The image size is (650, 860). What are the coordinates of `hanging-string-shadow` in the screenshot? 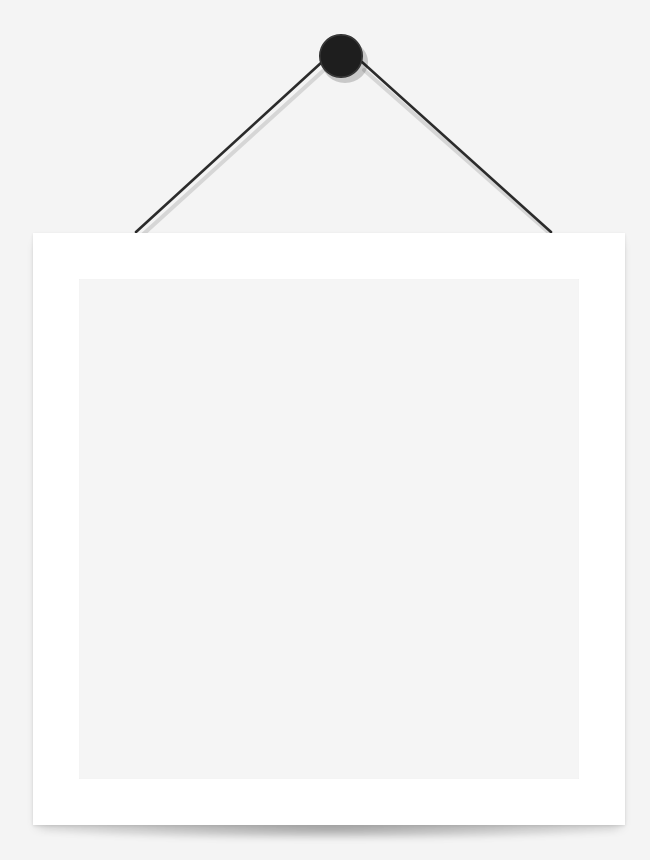 It's located at (347, 154).